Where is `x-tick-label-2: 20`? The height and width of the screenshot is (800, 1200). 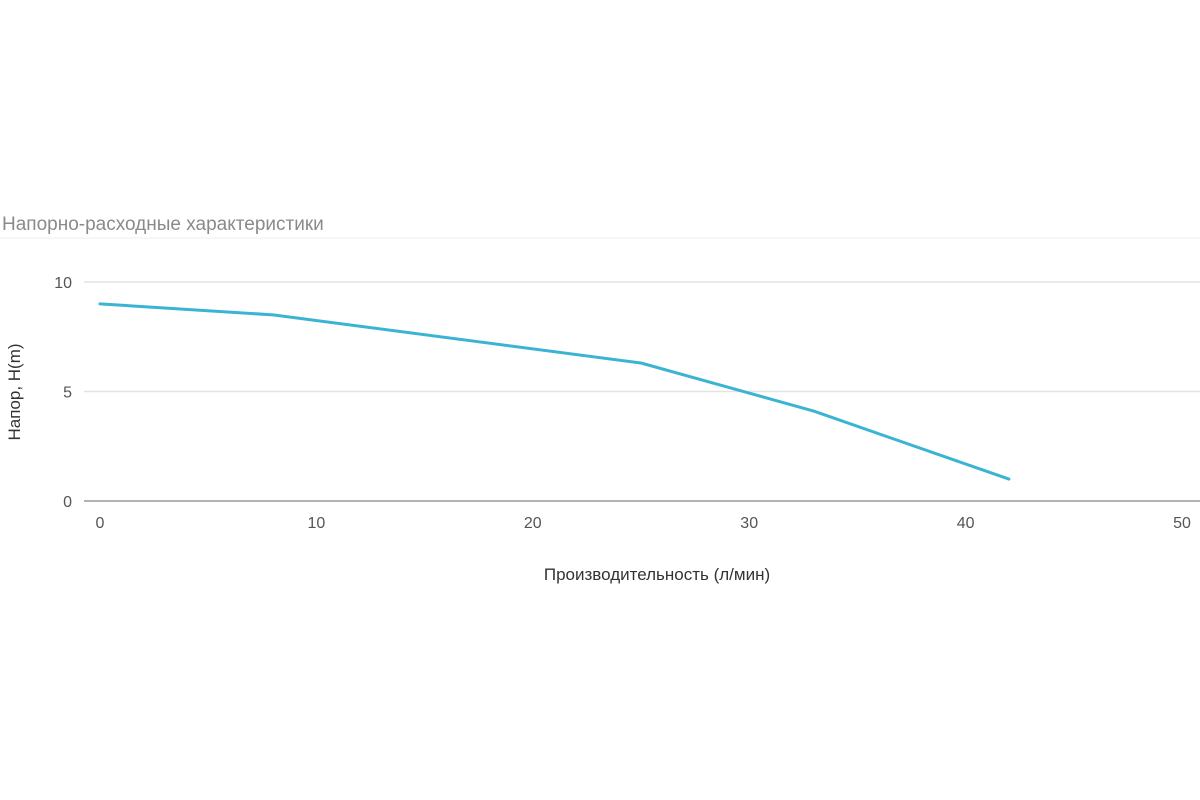
x-tick-label-2: 20 is located at coordinates (533, 523).